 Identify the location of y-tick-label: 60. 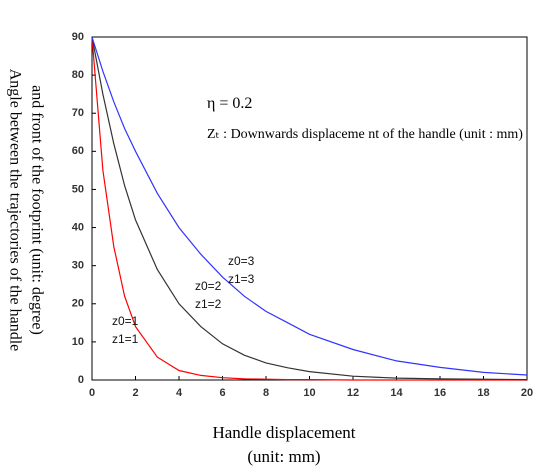
(78, 151).